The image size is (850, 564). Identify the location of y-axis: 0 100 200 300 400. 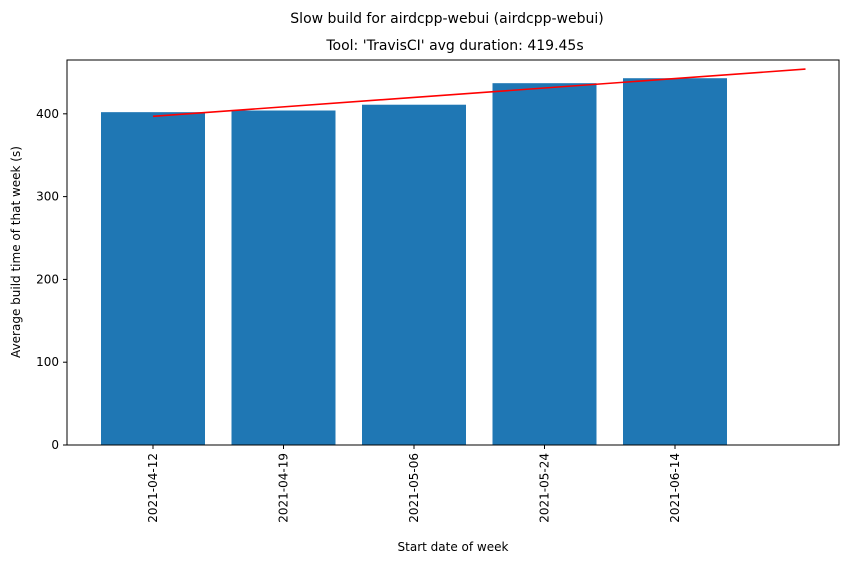
(51, 279).